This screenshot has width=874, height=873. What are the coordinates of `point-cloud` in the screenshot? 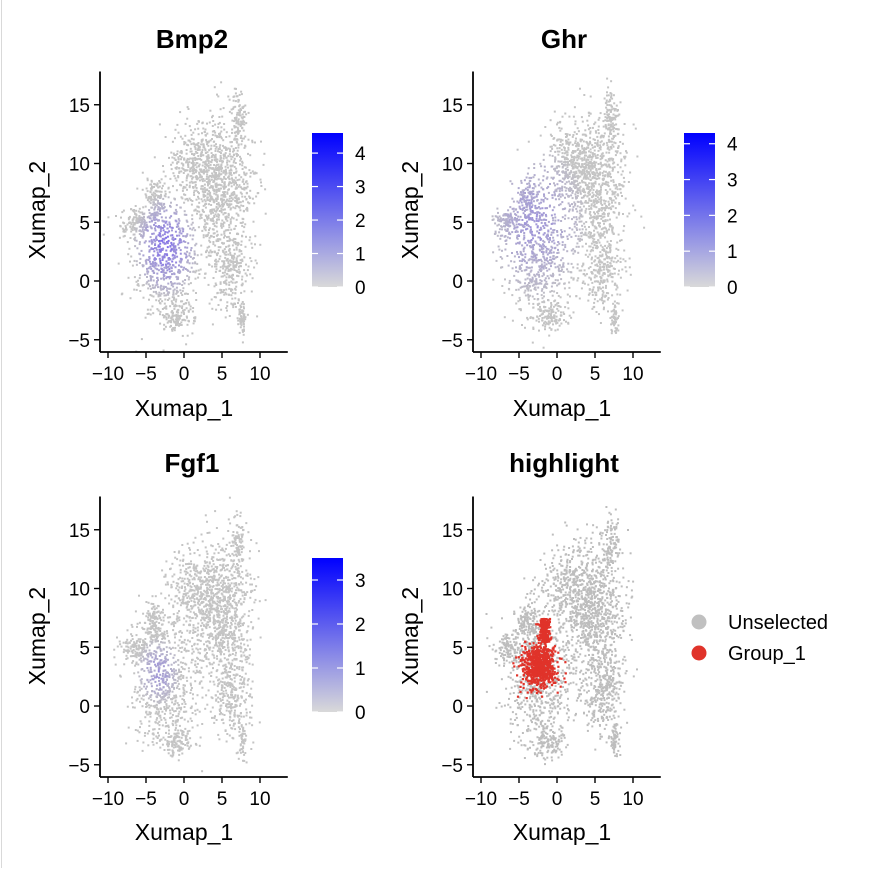 It's located at (568, 213).